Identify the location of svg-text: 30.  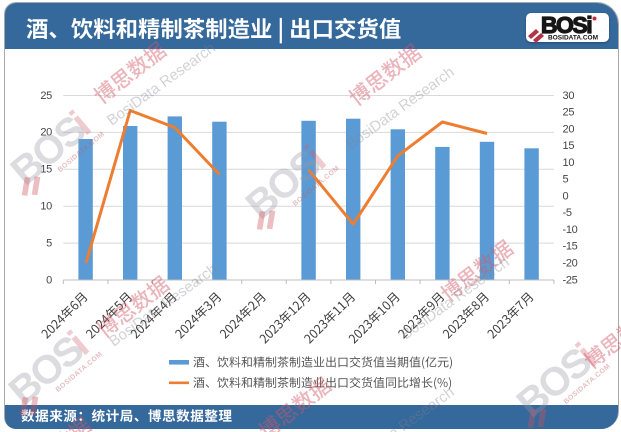
(569, 96).